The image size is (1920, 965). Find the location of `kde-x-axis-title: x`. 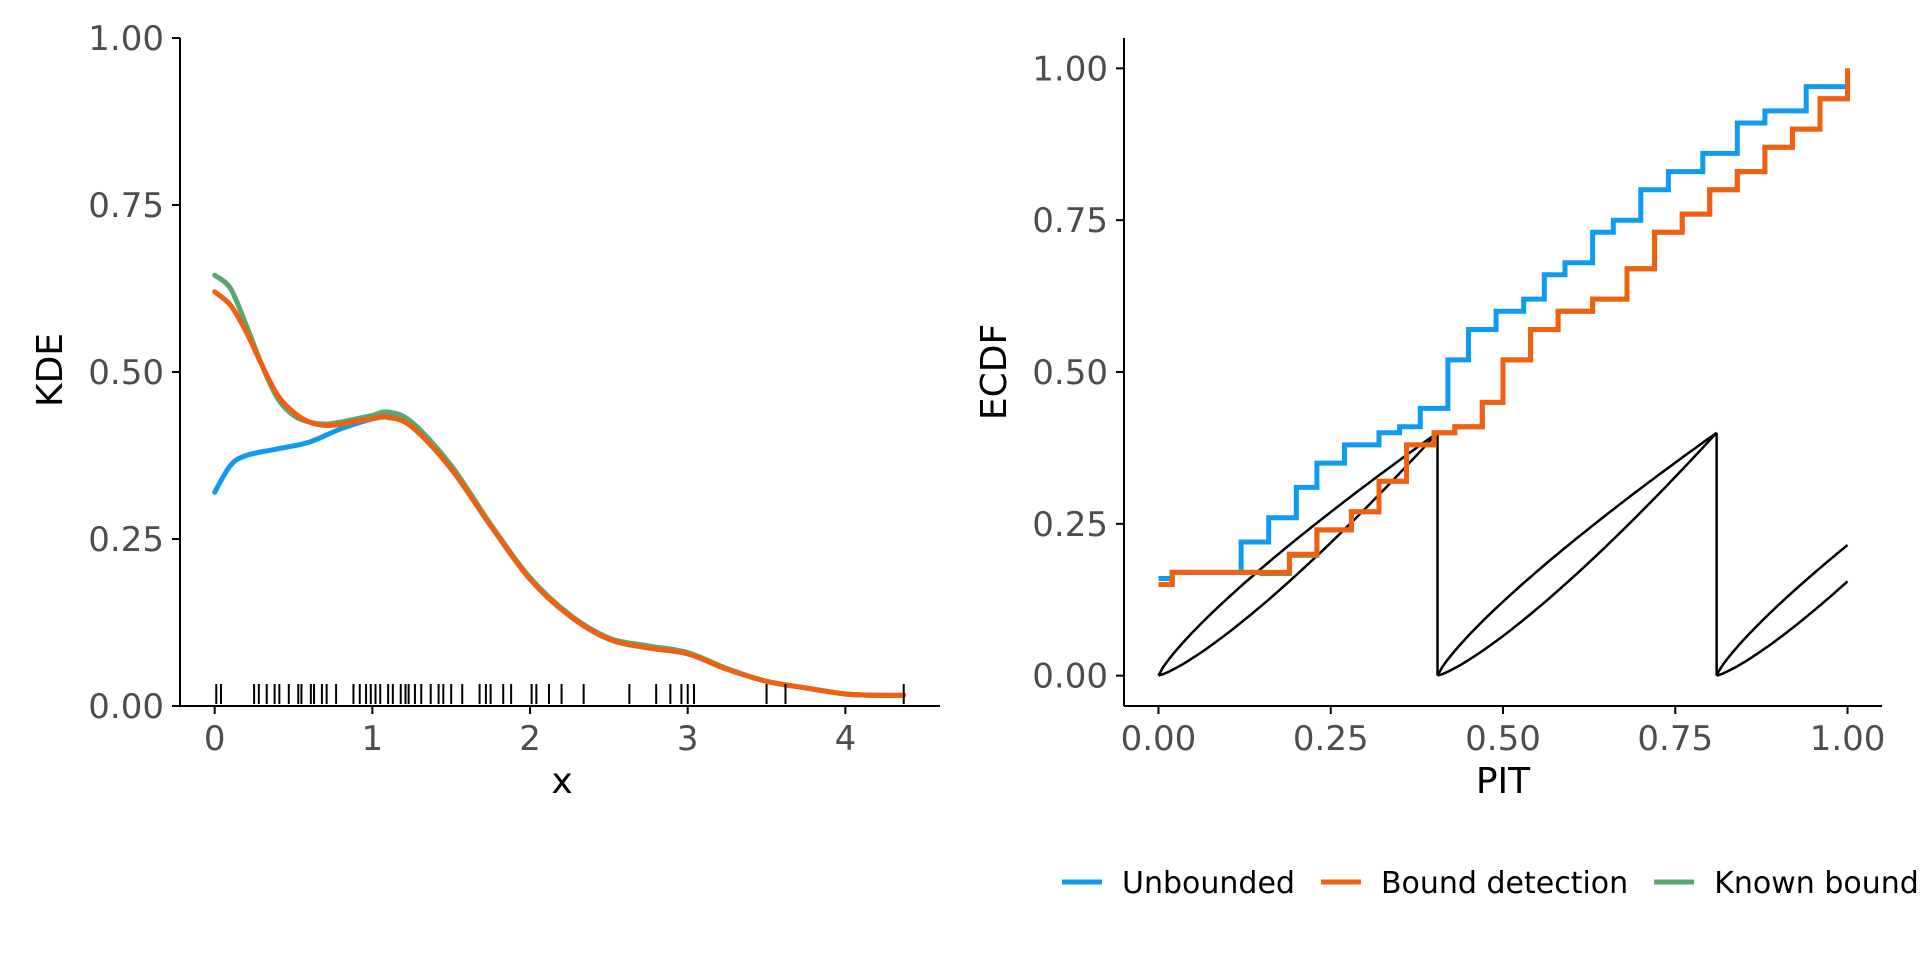

kde-x-axis-title: x is located at coordinates (561, 781).